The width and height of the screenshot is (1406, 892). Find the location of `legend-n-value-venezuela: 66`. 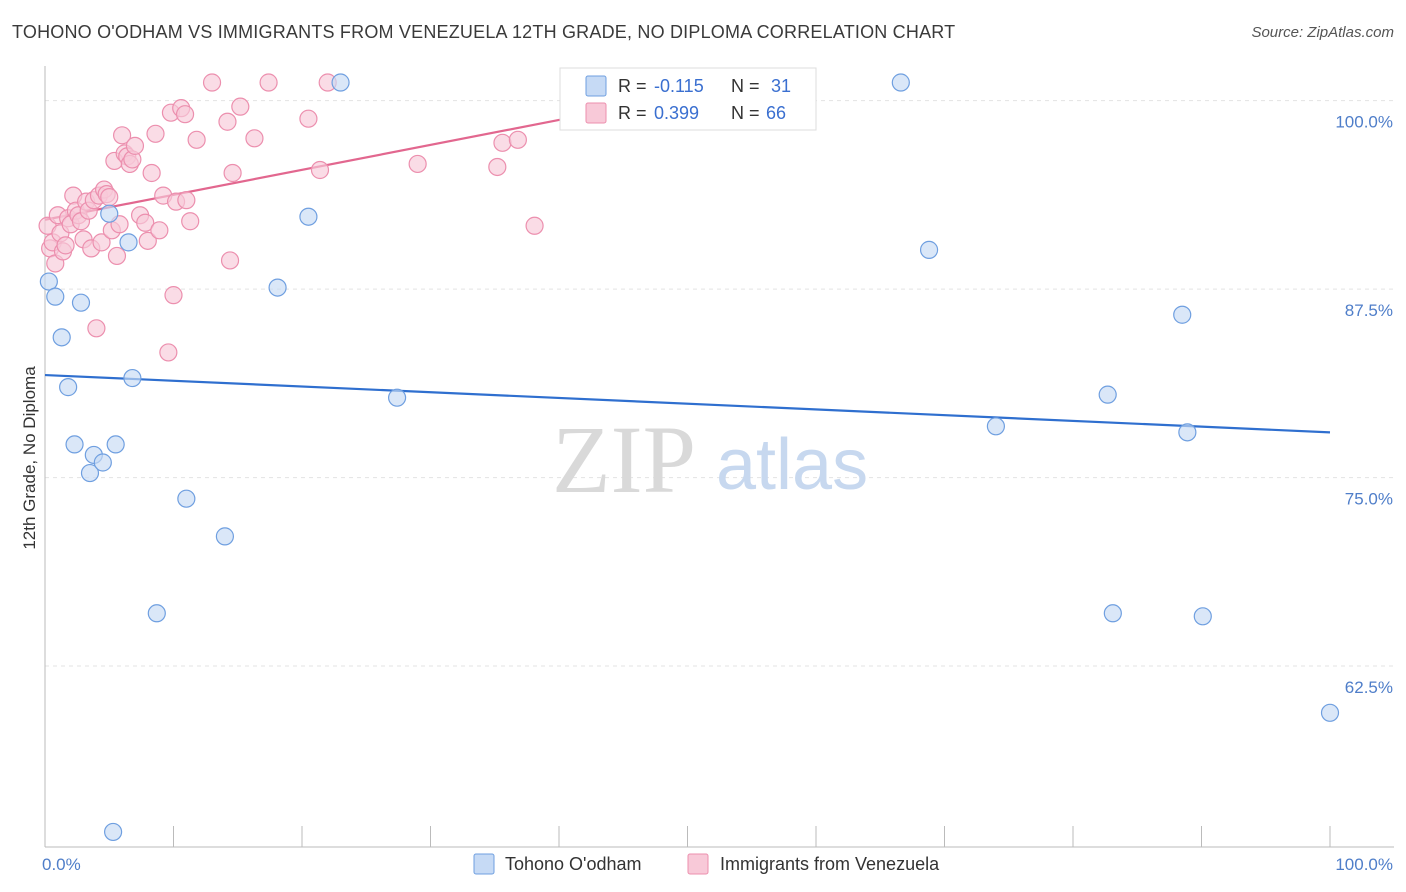

legend-n-value-venezuela: 66 is located at coordinates (776, 113).